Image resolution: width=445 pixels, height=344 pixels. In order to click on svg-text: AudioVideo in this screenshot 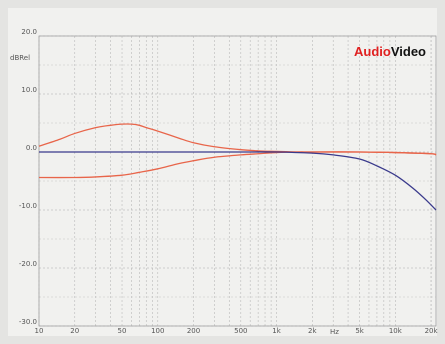, I will do `click(390, 51)`.